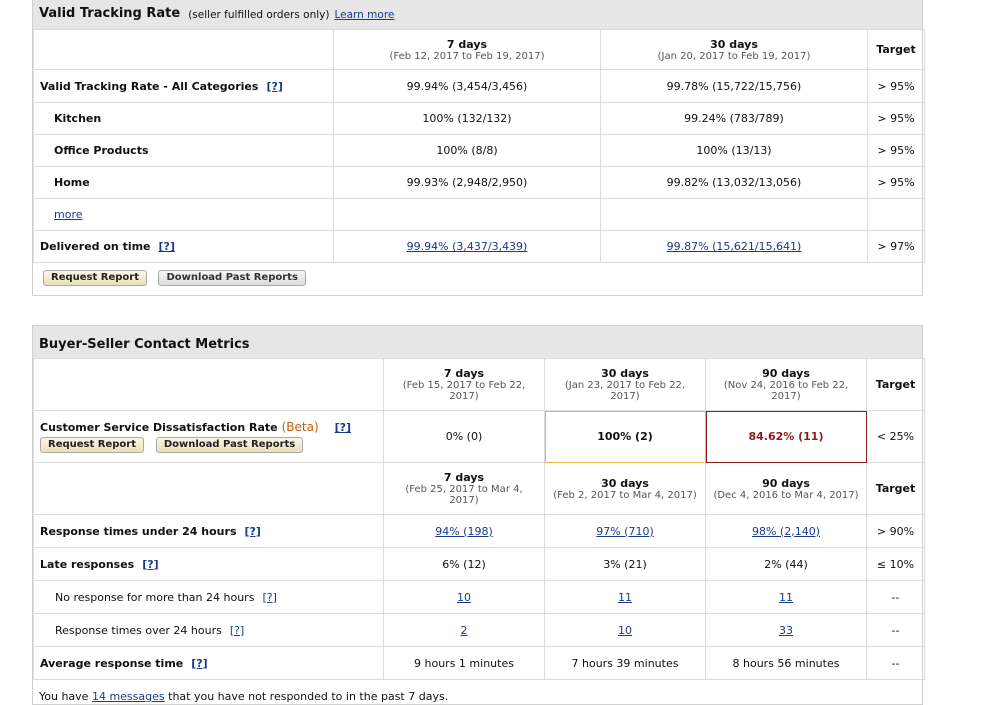 The height and width of the screenshot is (705, 998). Describe the element at coordinates (786, 663) in the screenshot. I see `value-90-days: 8 hours 56 minutes` at that location.